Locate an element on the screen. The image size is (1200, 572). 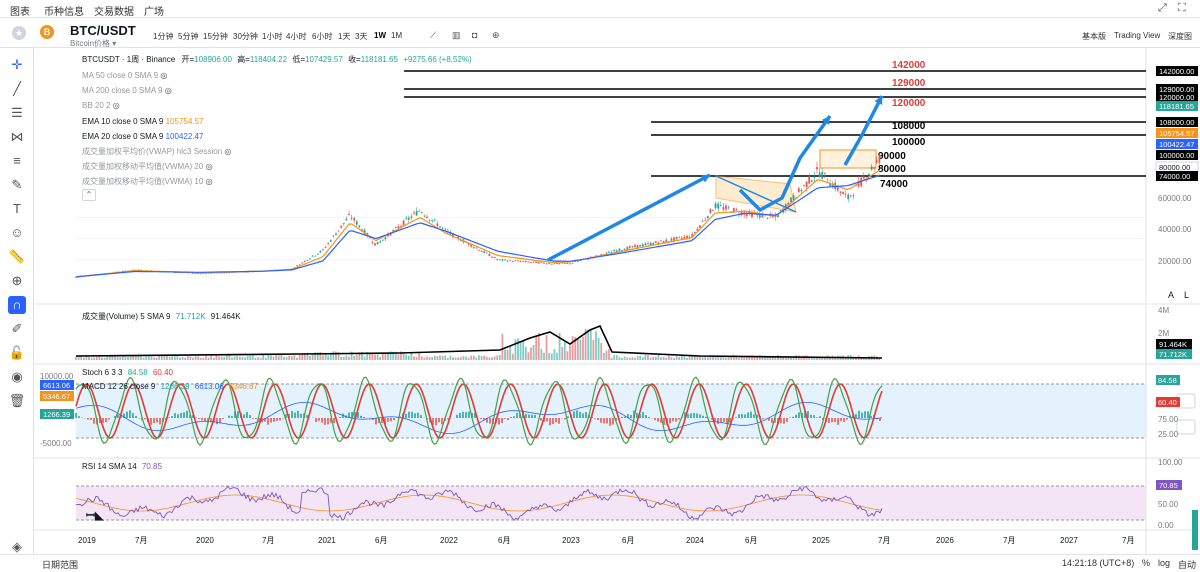
settings-gear-button is located at coordinates (1186, 427).